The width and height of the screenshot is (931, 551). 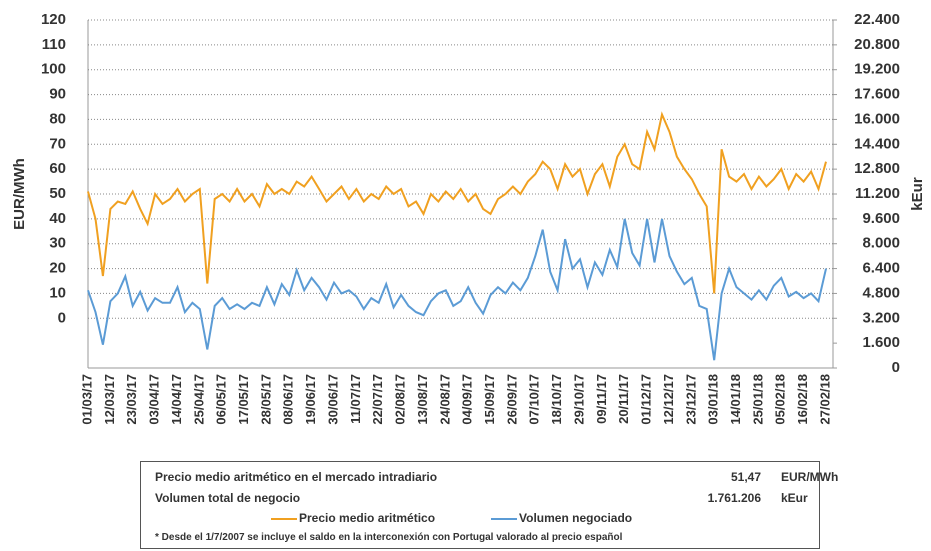 What do you see at coordinates (57, 193) in the screenshot?
I see `y-tick-label: 50` at bounding box center [57, 193].